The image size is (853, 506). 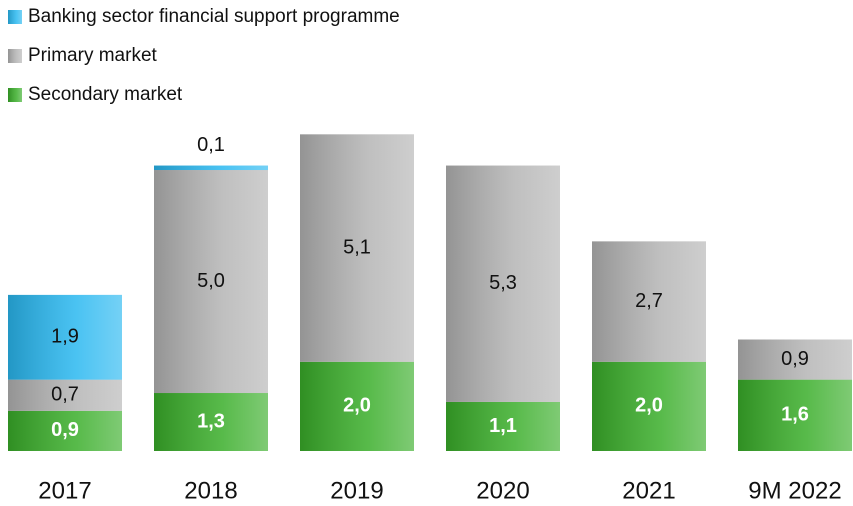 I want to click on data-label: 5,1, so click(x=357, y=247).